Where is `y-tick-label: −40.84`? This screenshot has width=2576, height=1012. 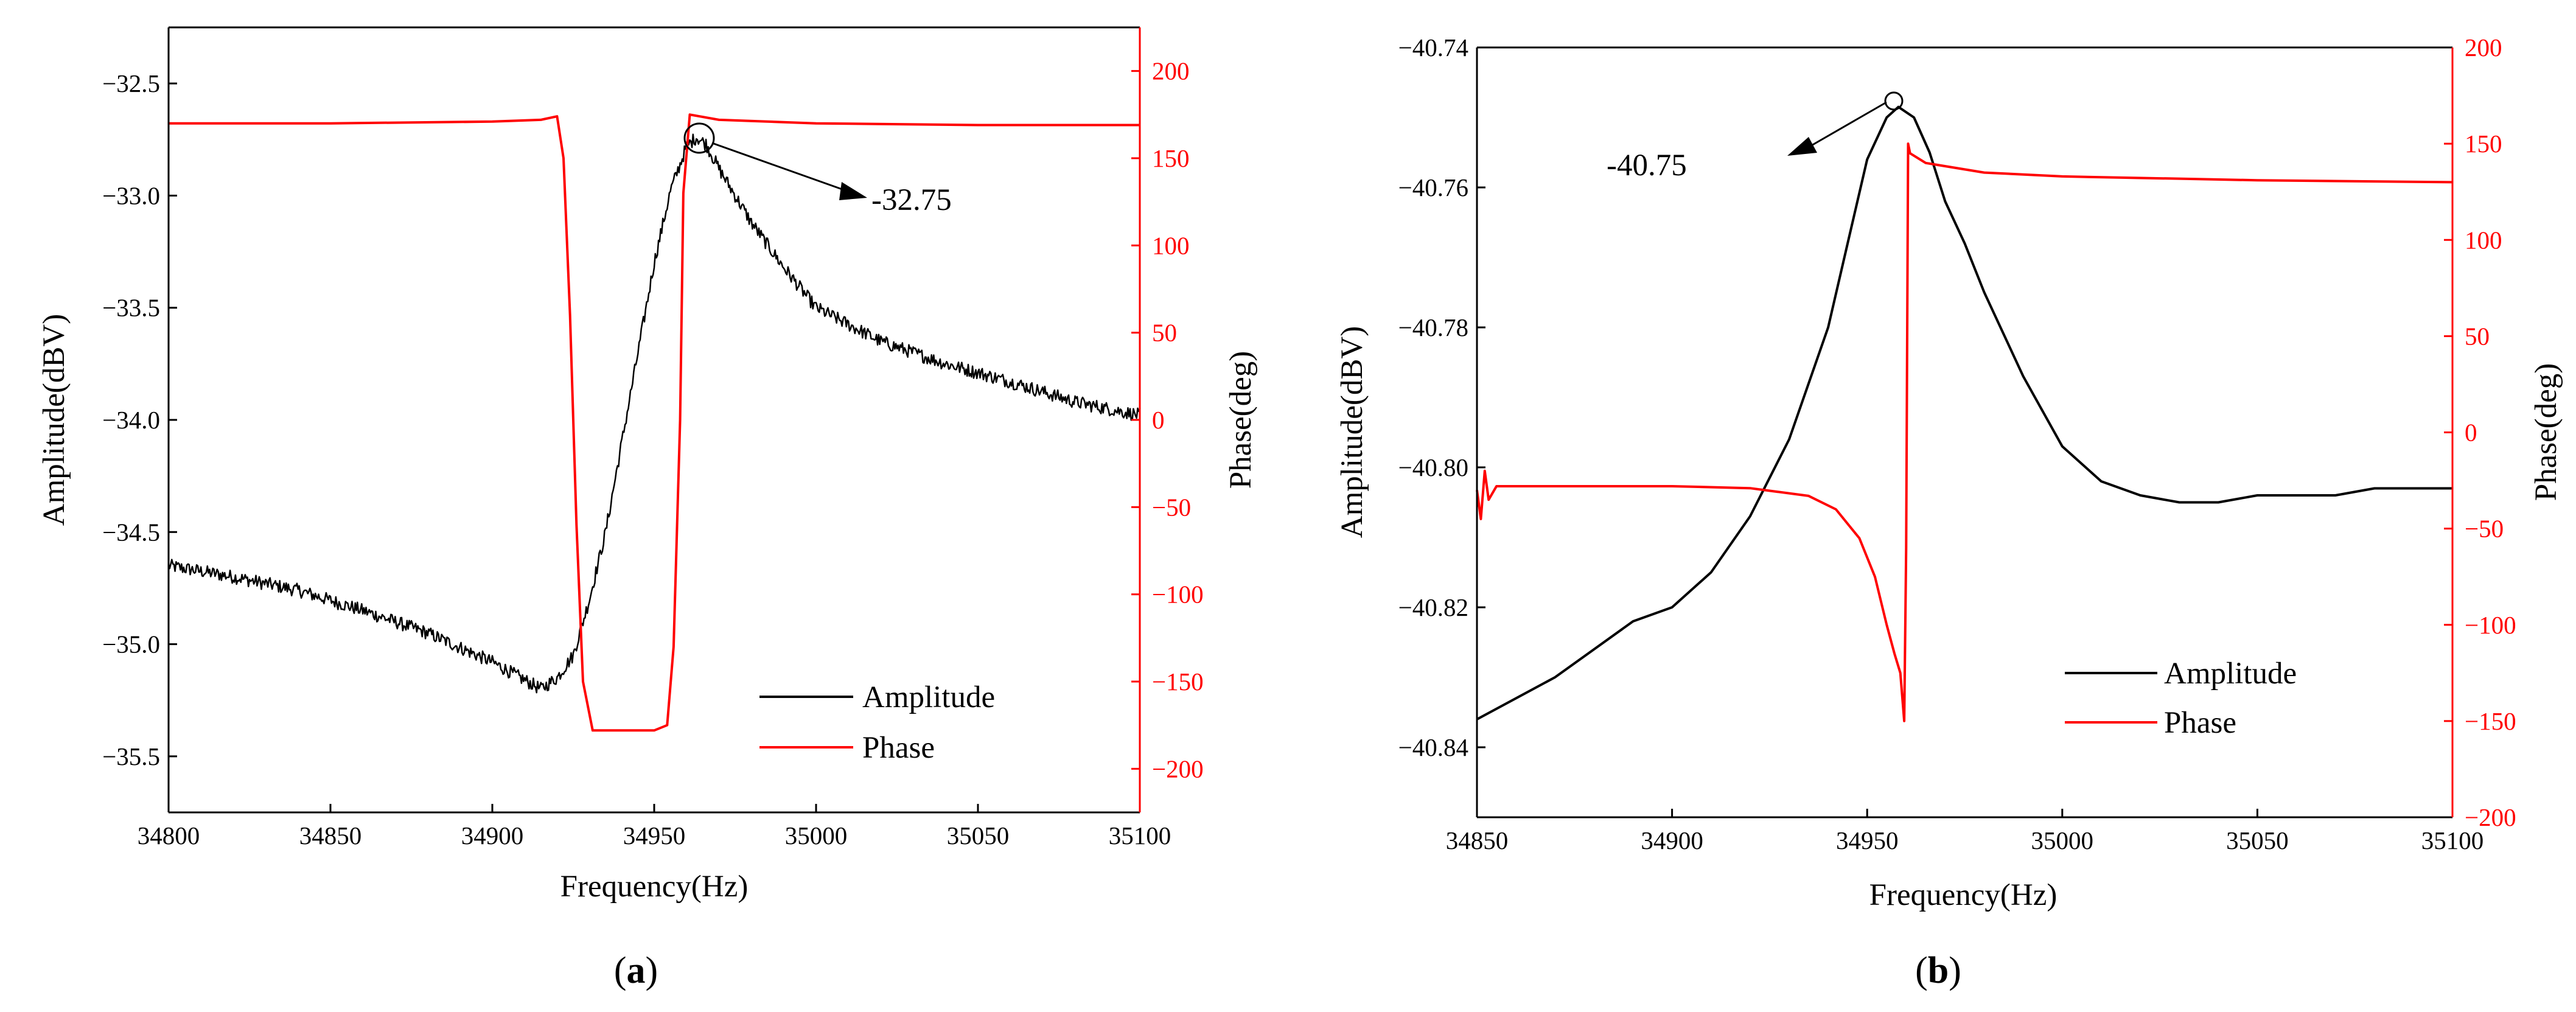
y-tick-label: −40.84 is located at coordinates (1433, 747).